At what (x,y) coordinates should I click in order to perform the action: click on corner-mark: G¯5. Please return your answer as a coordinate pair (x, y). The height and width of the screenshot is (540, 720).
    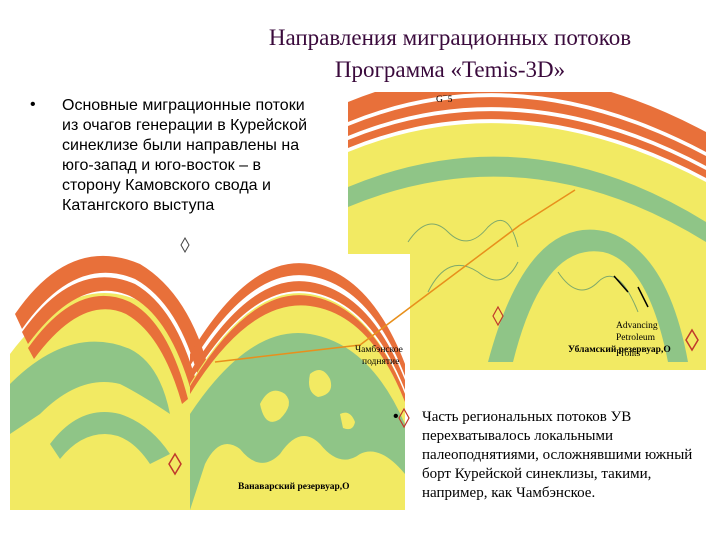
    Looking at the image, I should click on (444, 99).